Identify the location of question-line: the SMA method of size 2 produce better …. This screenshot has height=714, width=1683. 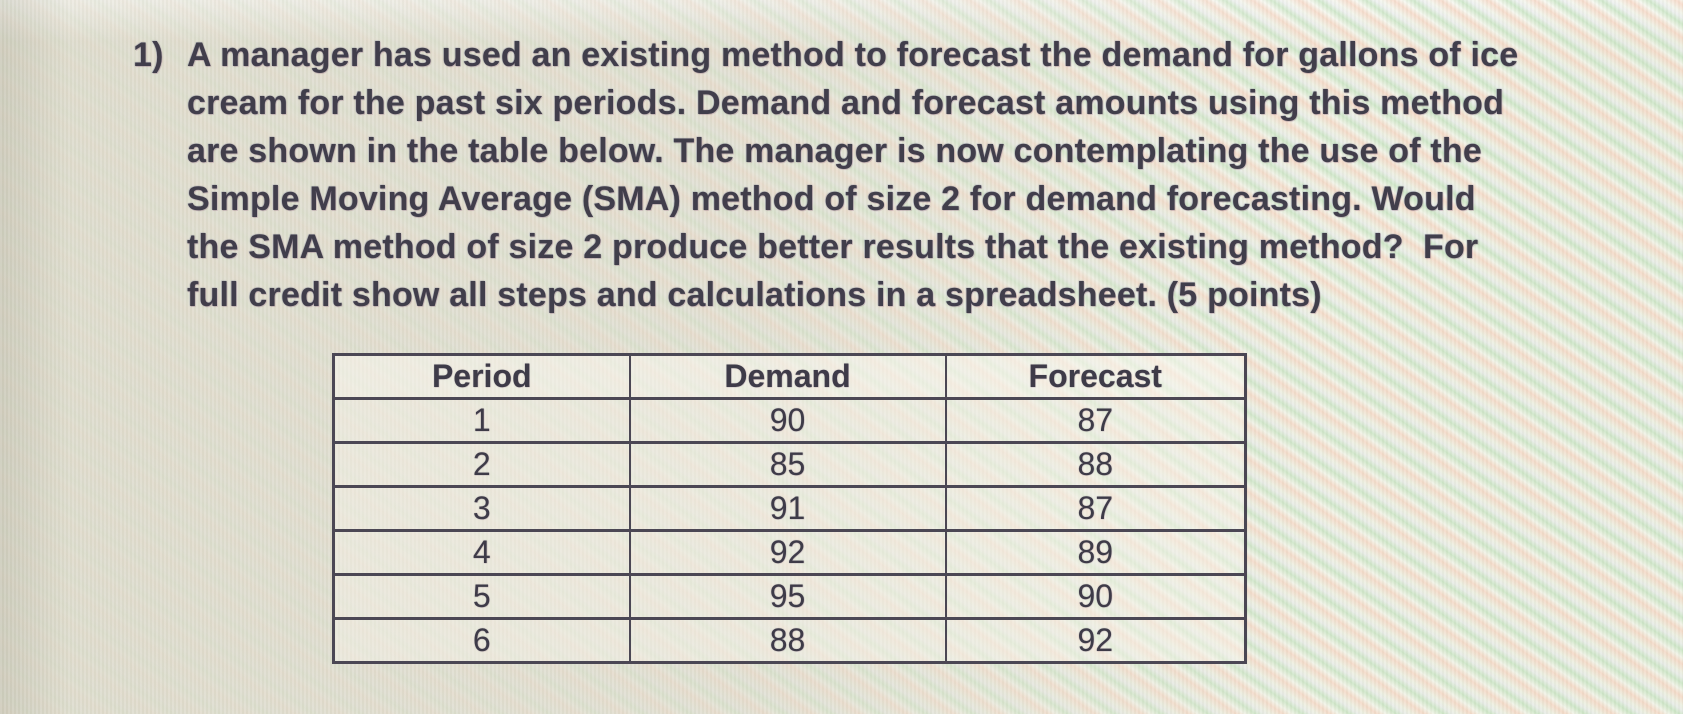
(833, 247).